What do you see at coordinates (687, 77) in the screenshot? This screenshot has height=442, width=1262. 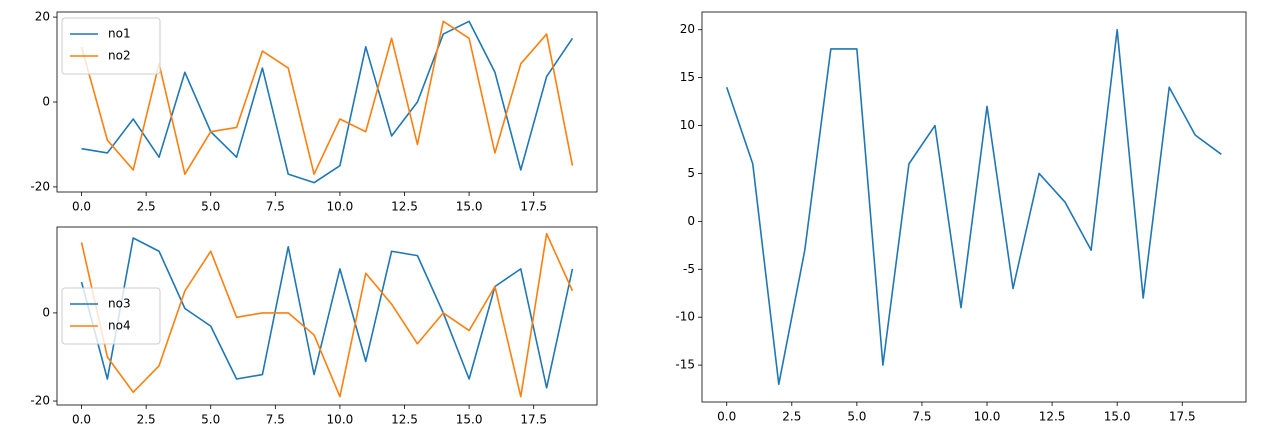 I see `y-tick-label: 15` at bounding box center [687, 77].